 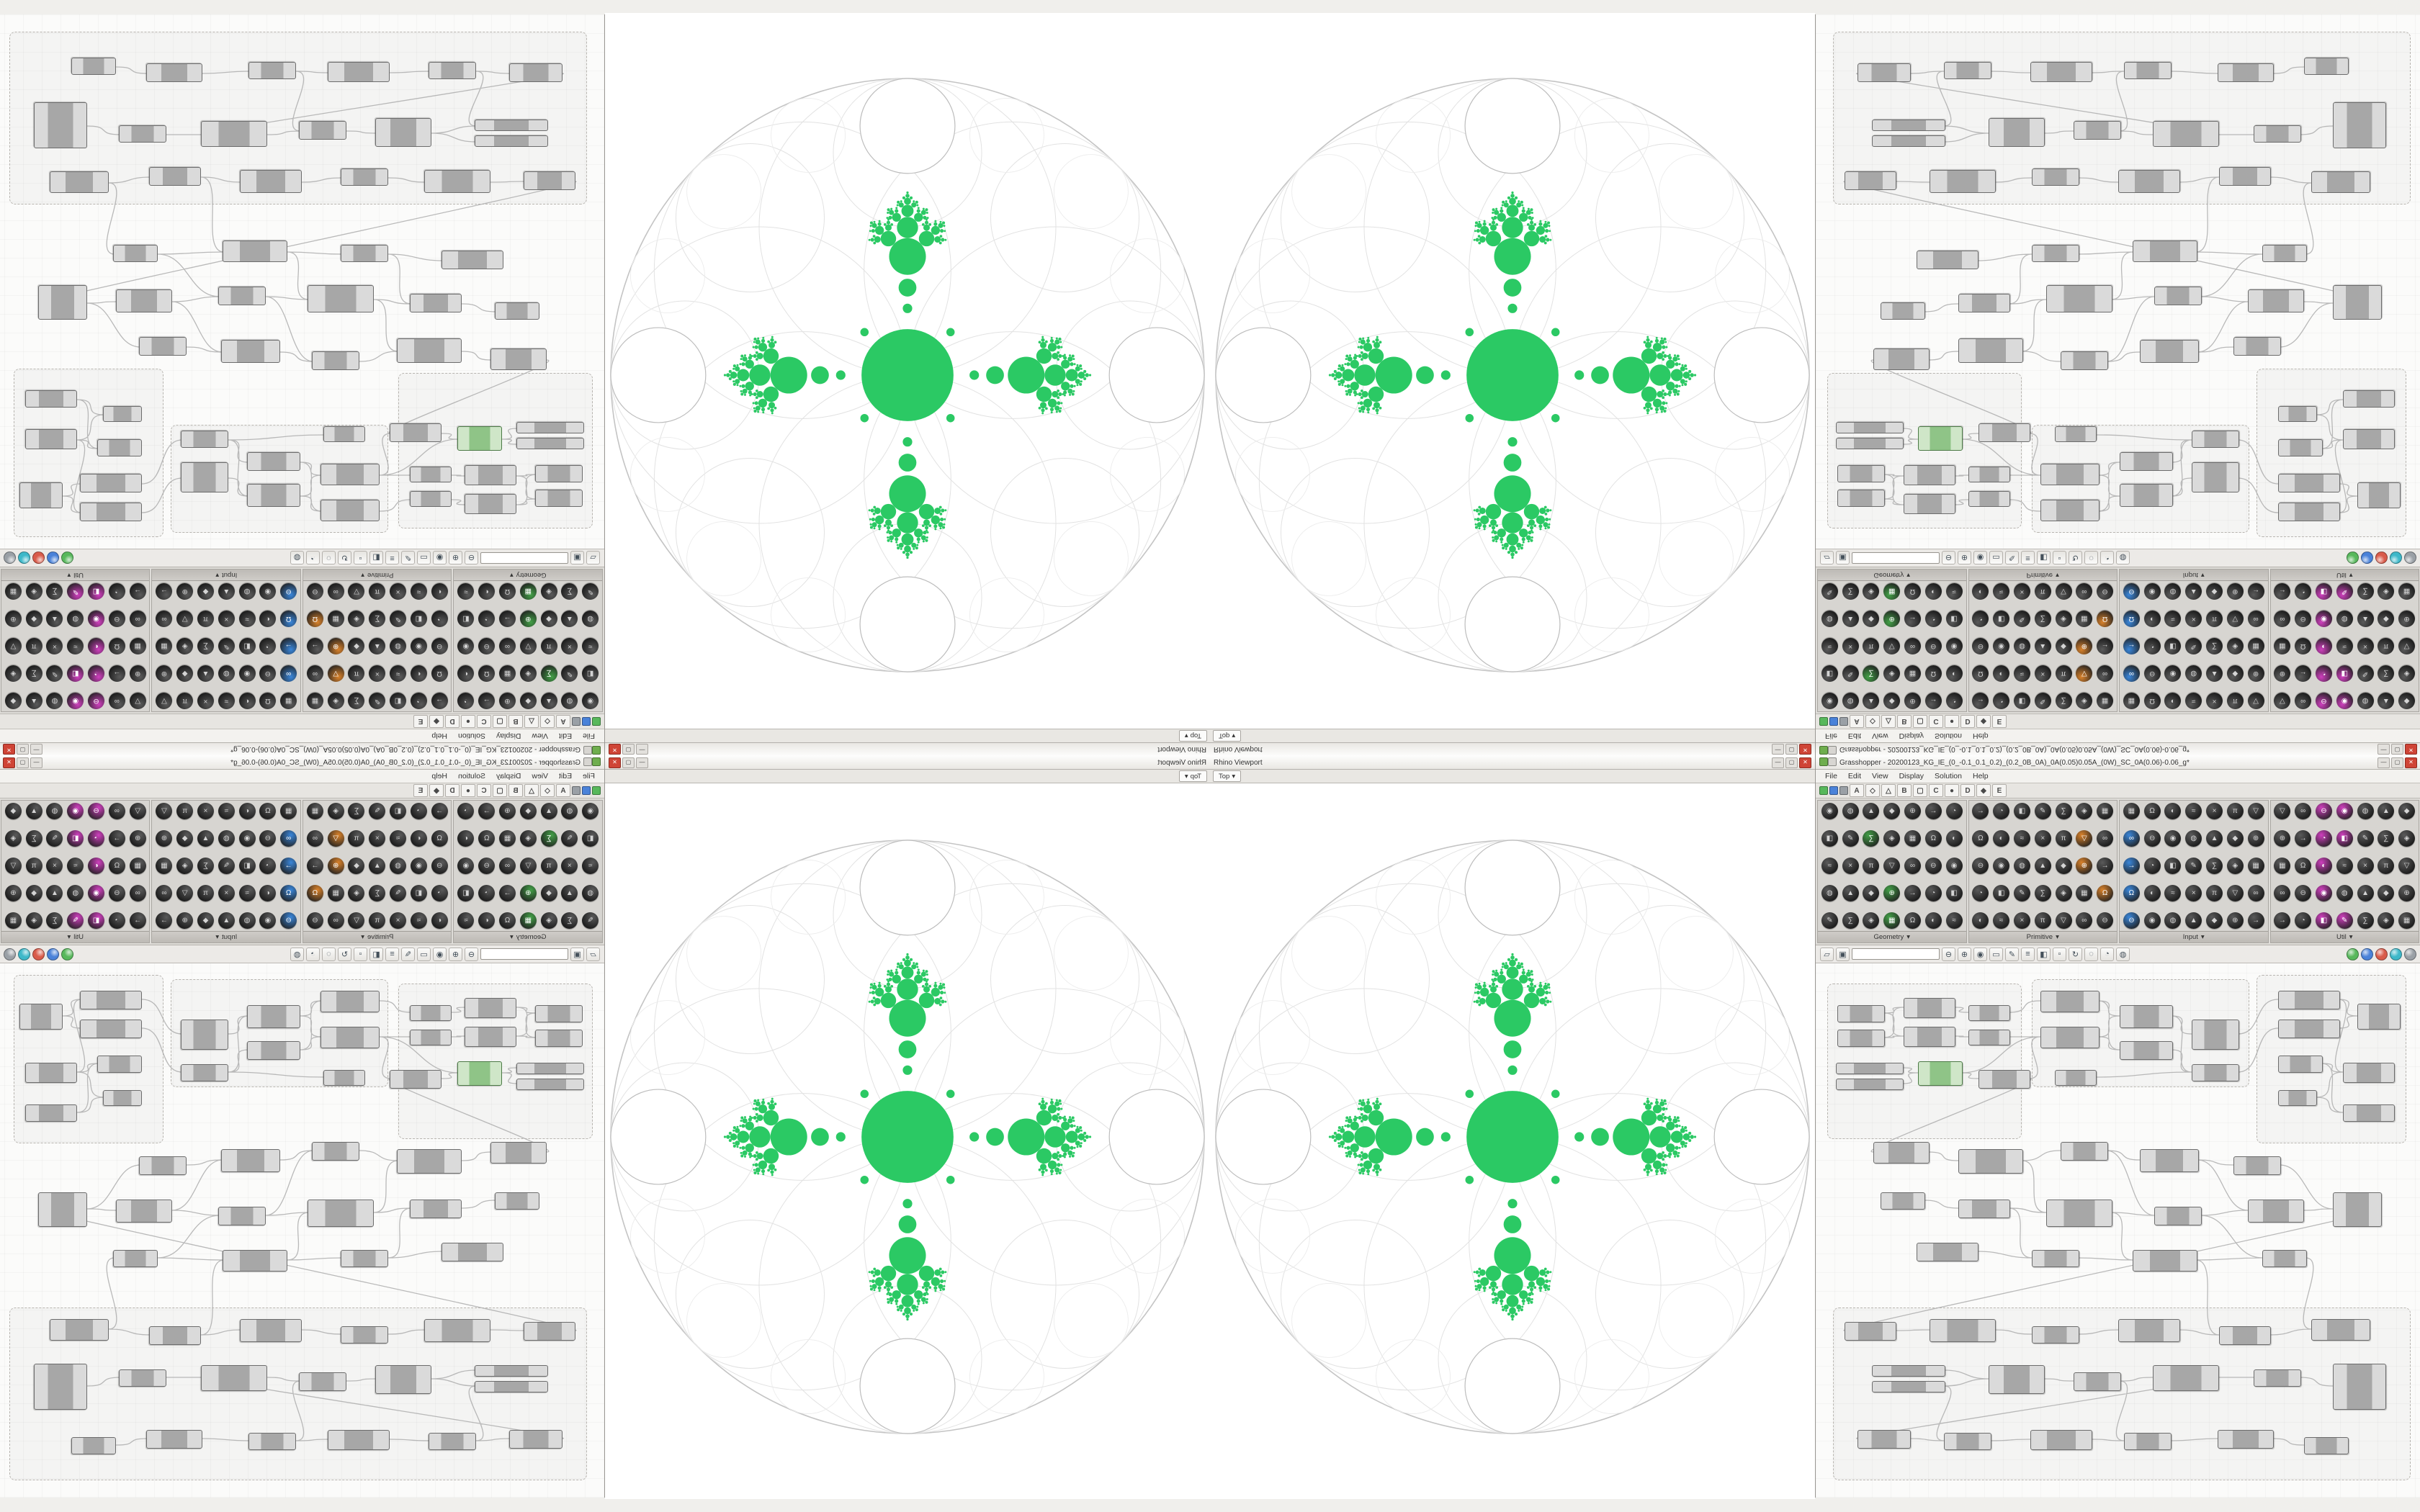 What do you see at coordinates (226, 575) in the screenshot?
I see `palette-group-label: Input ▾` at bounding box center [226, 575].